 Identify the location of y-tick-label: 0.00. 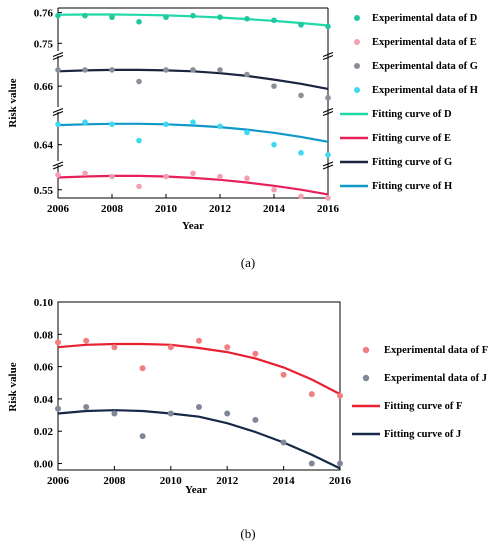
(44, 465).